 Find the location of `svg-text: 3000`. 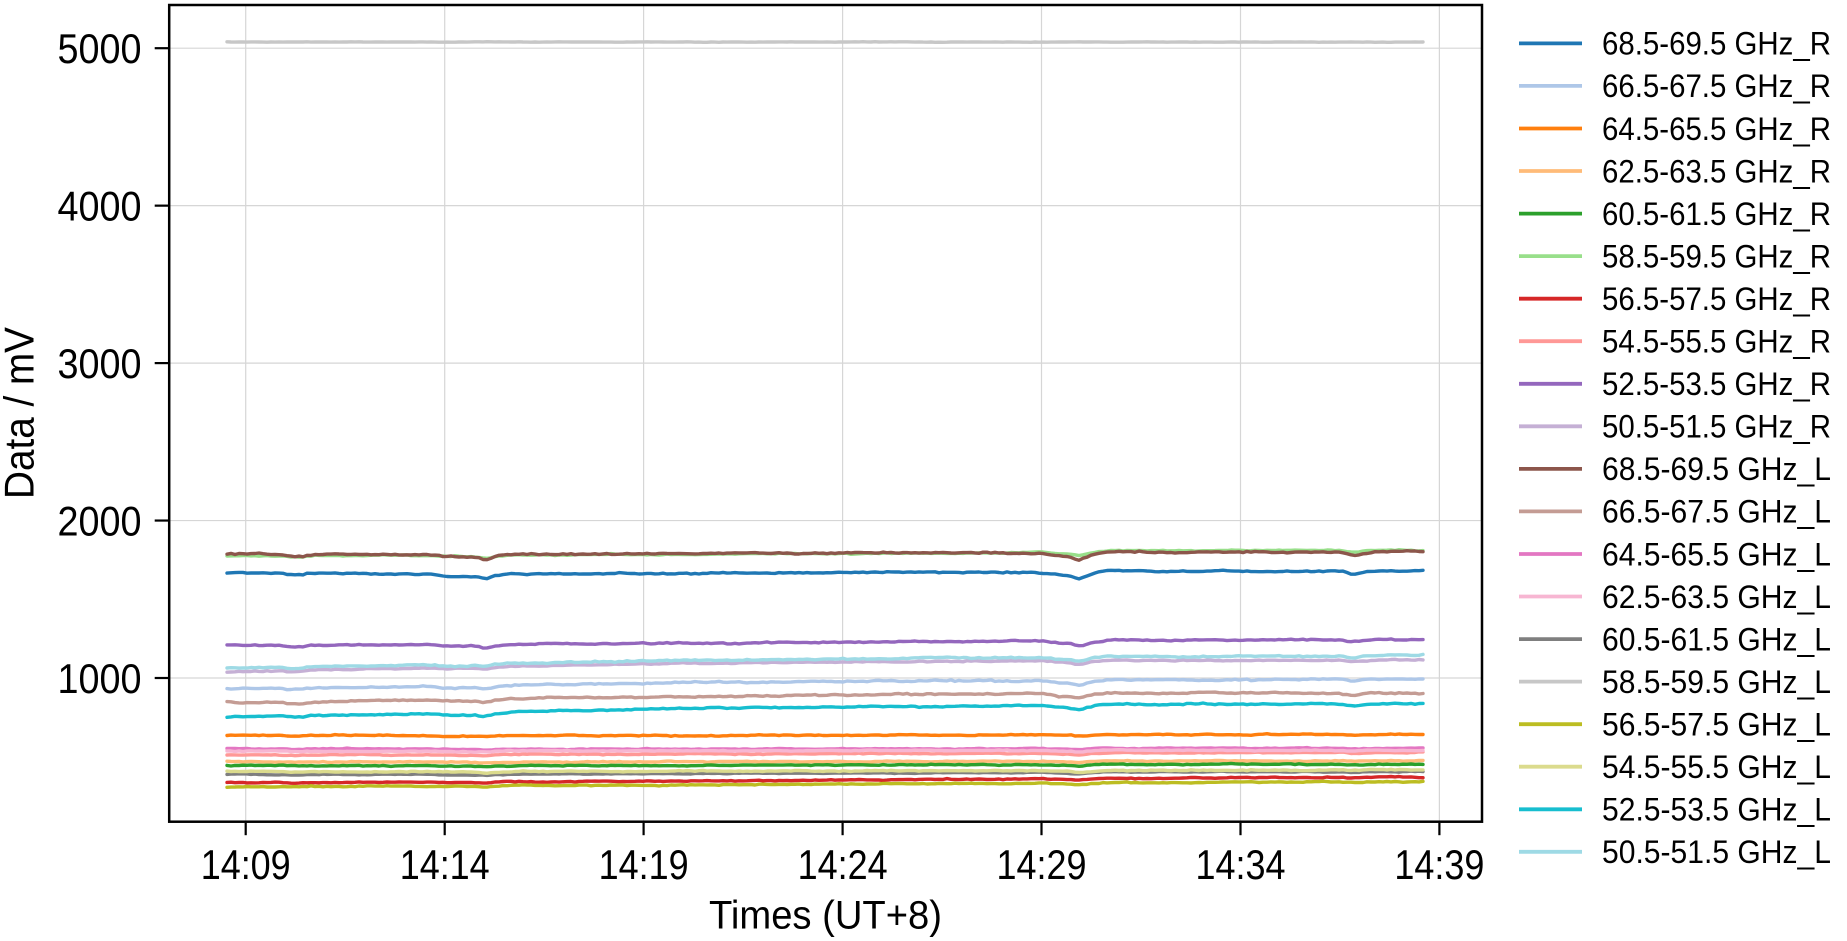

svg-text: 3000 is located at coordinates (100, 363).